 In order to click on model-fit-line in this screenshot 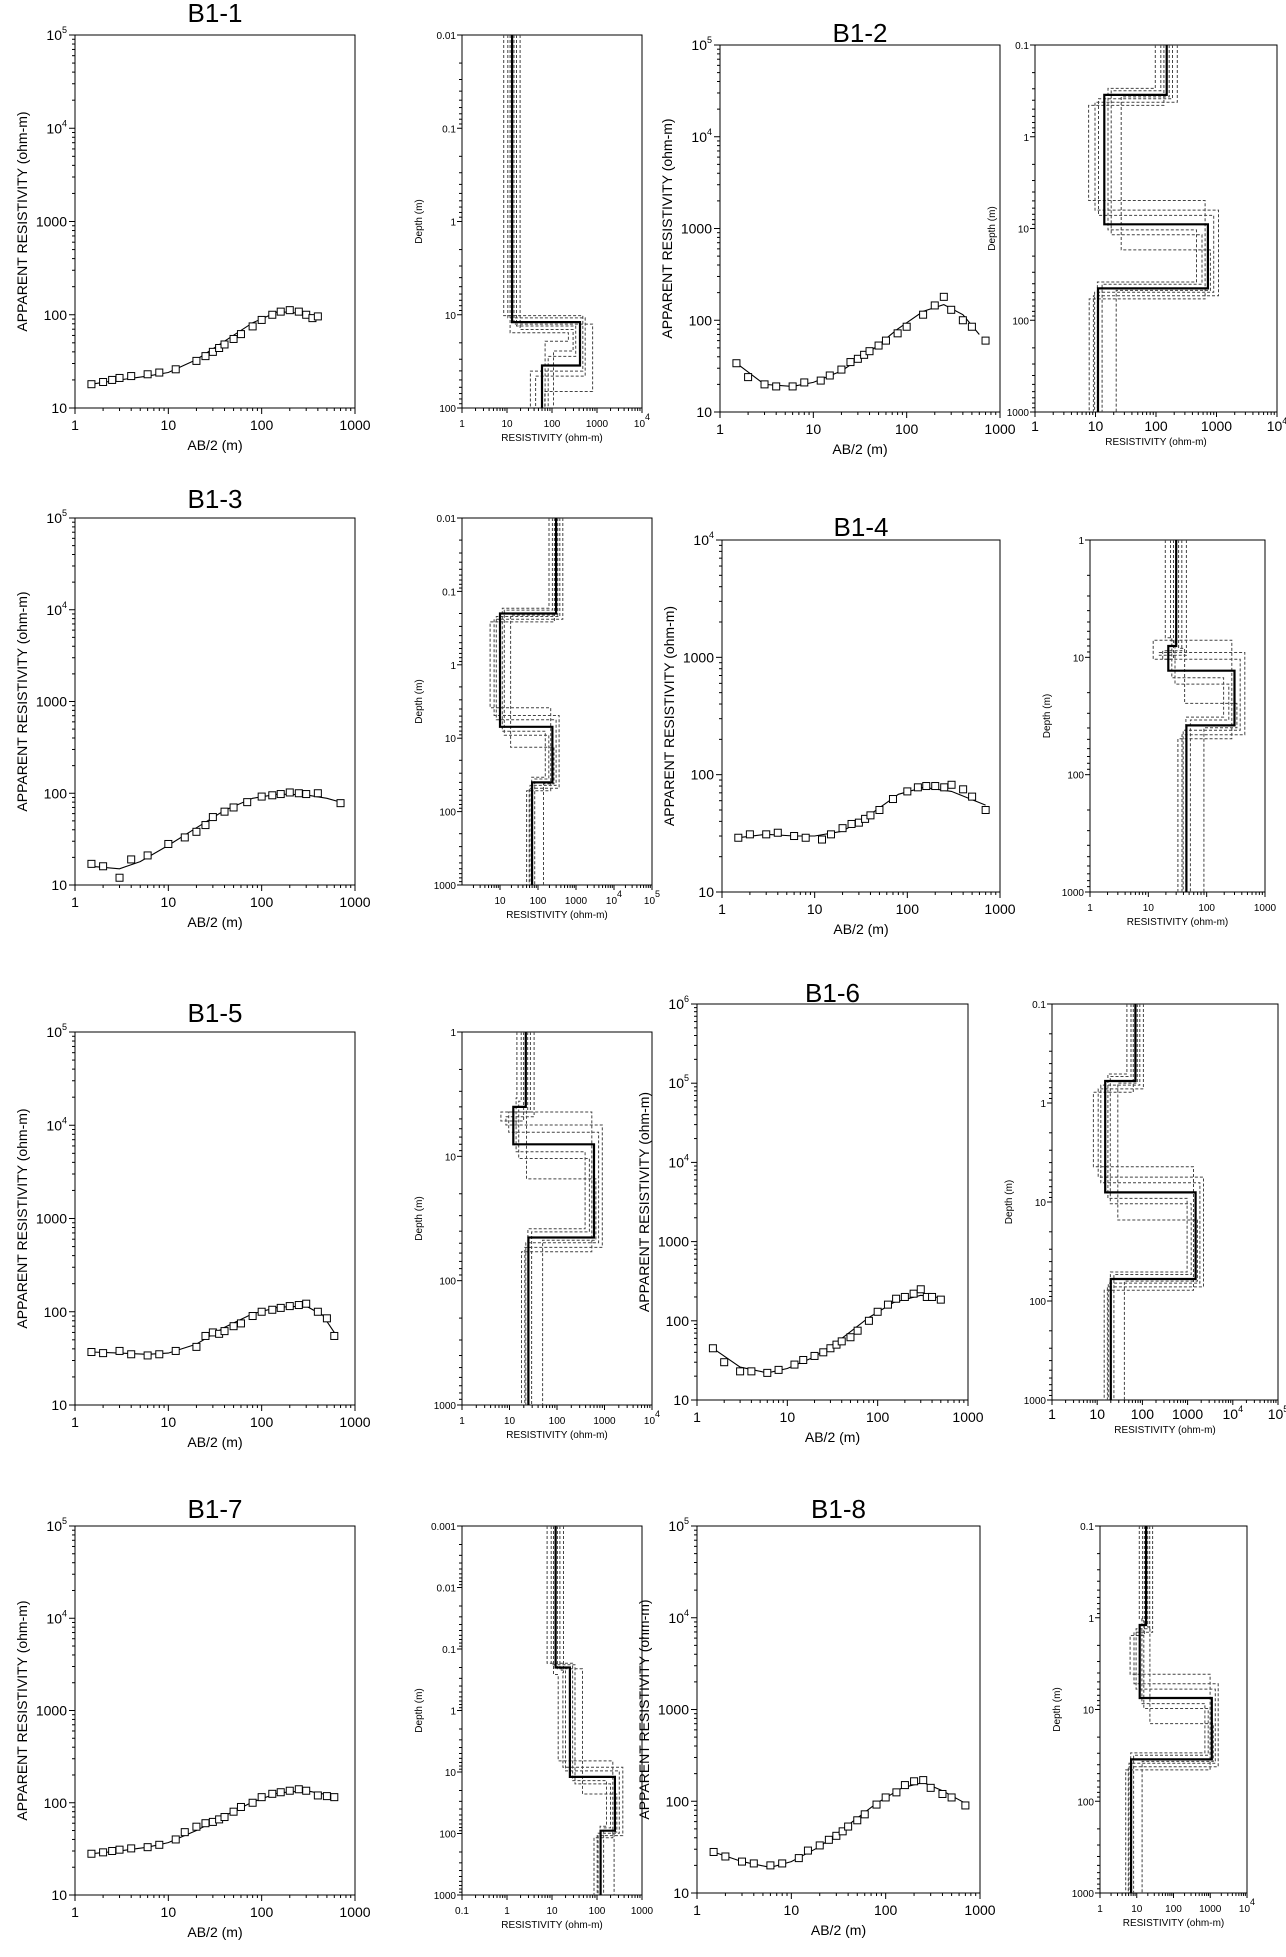, I will do `click(839, 1824)`.